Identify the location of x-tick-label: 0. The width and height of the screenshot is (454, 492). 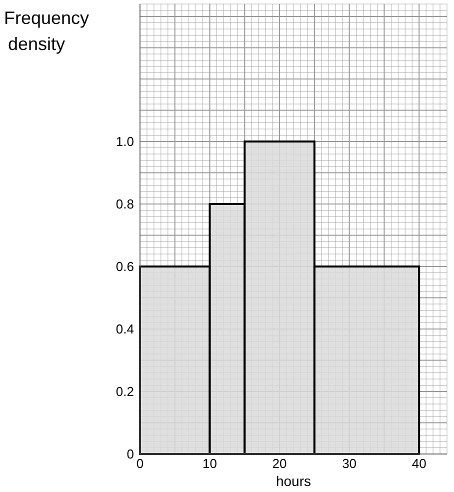
(140, 463).